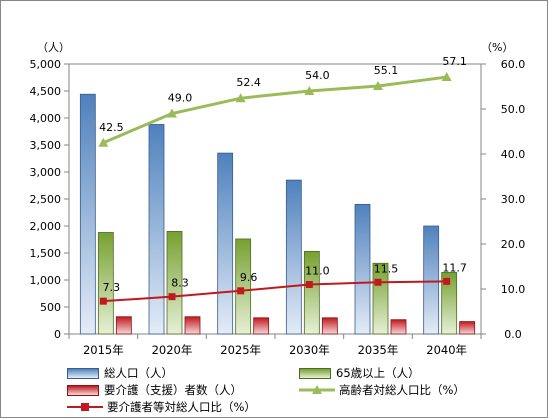 Image resolution: width=548 pixels, height=418 pixels. Describe the element at coordinates (317, 75) in the screenshot. I see `data-label: 54.0` at that location.